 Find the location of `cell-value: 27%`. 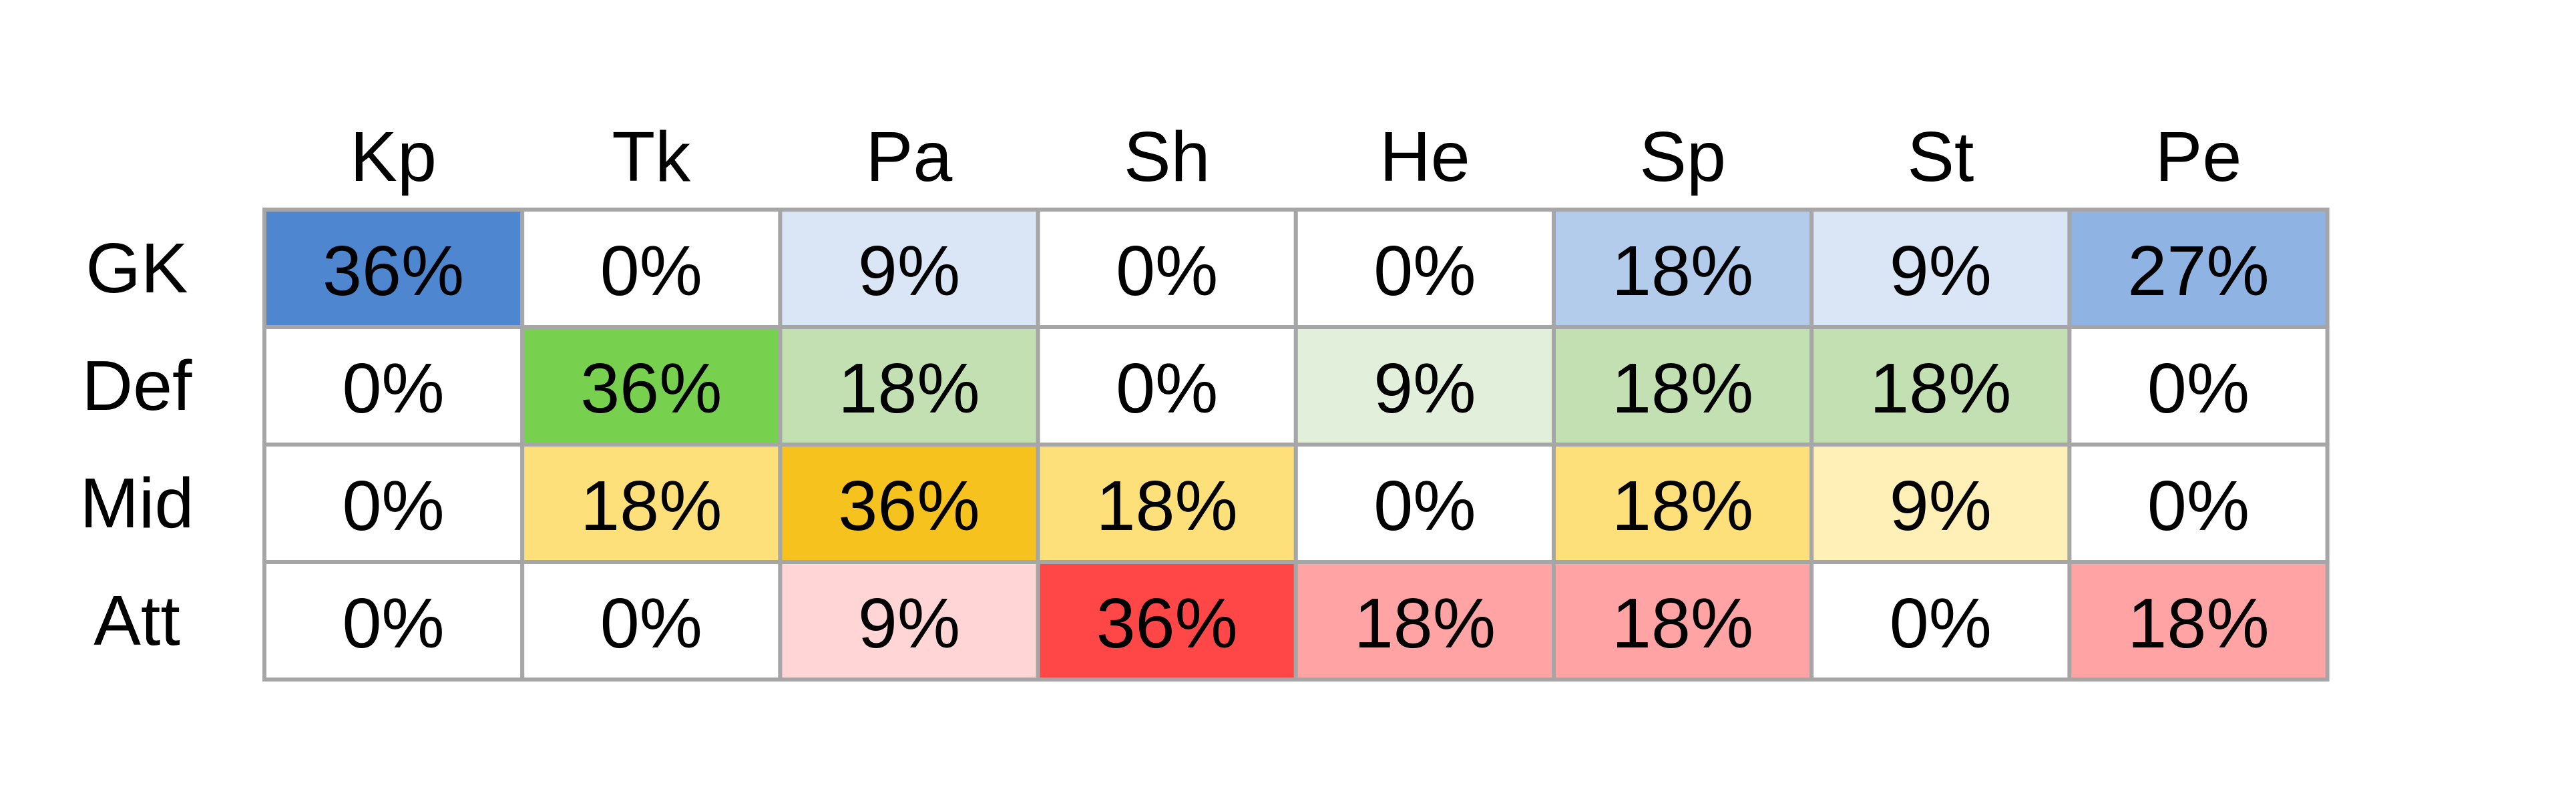

cell-value: 27% is located at coordinates (2198, 271).